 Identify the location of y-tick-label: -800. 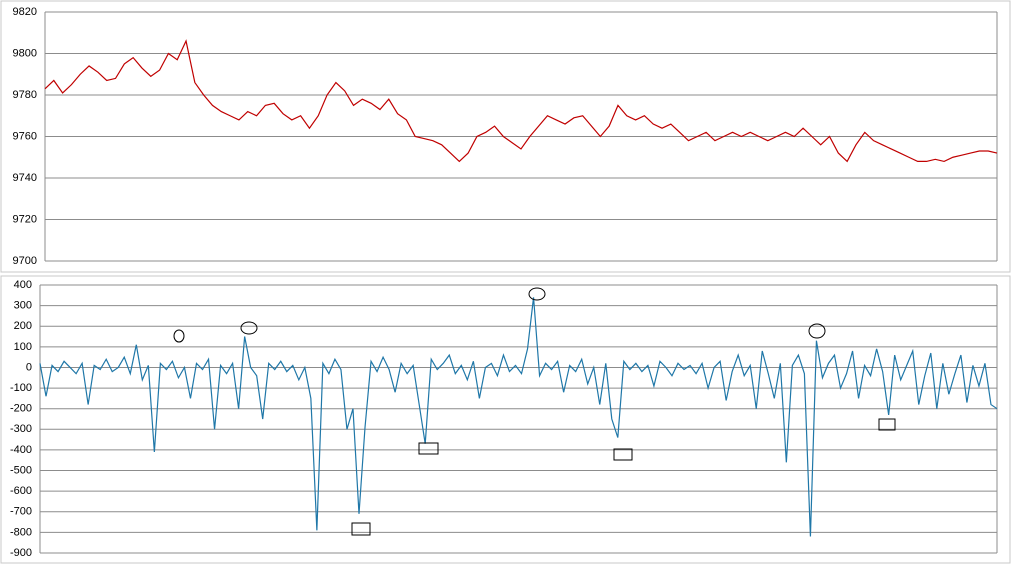
(21, 532).